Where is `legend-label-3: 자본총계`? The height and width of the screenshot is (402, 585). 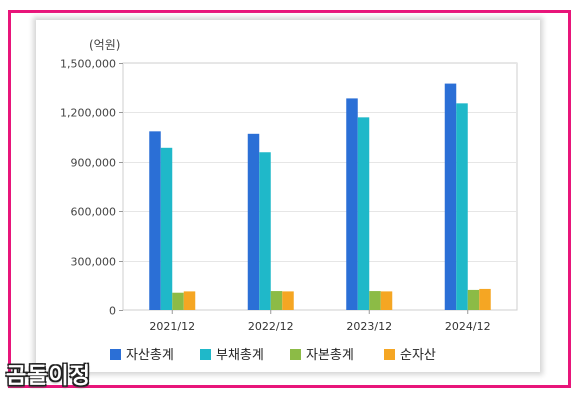
legend-label-3: 자본총계 is located at coordinates (330, 355).